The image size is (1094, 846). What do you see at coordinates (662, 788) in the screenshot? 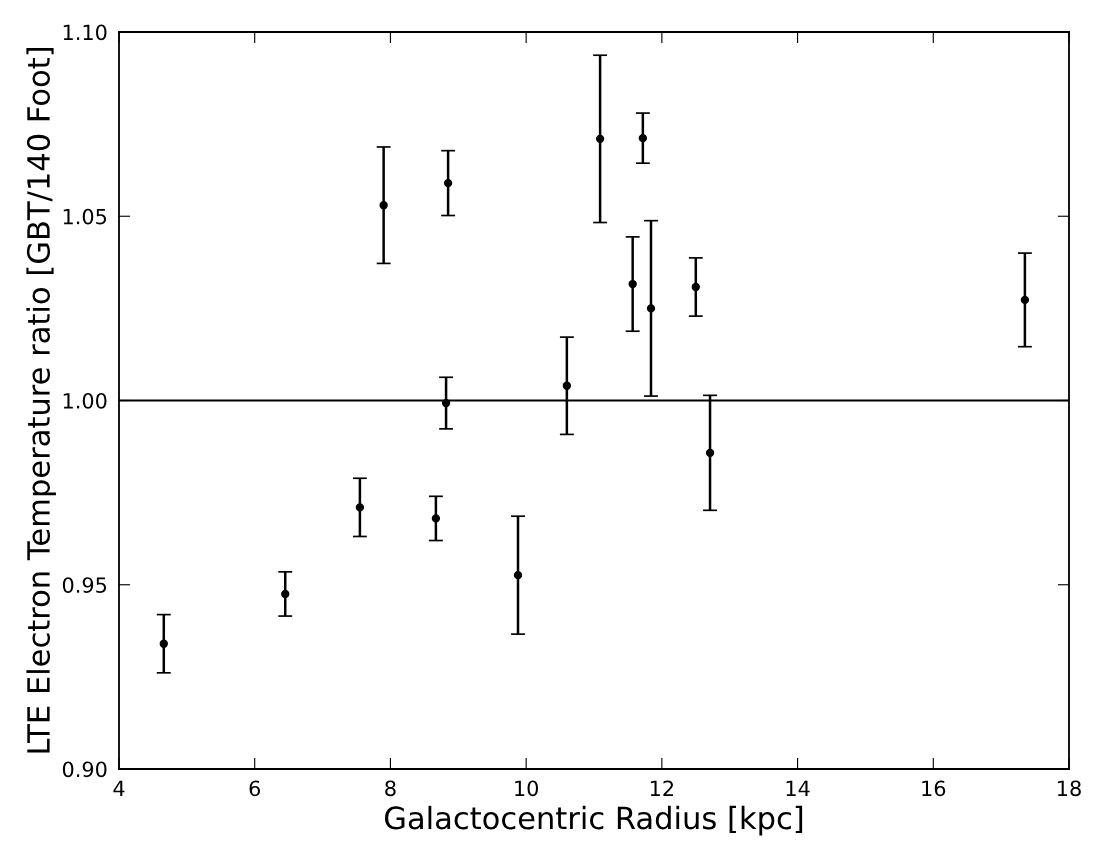
I see `x-tick-label: 12` at bounding box center [662, 788].